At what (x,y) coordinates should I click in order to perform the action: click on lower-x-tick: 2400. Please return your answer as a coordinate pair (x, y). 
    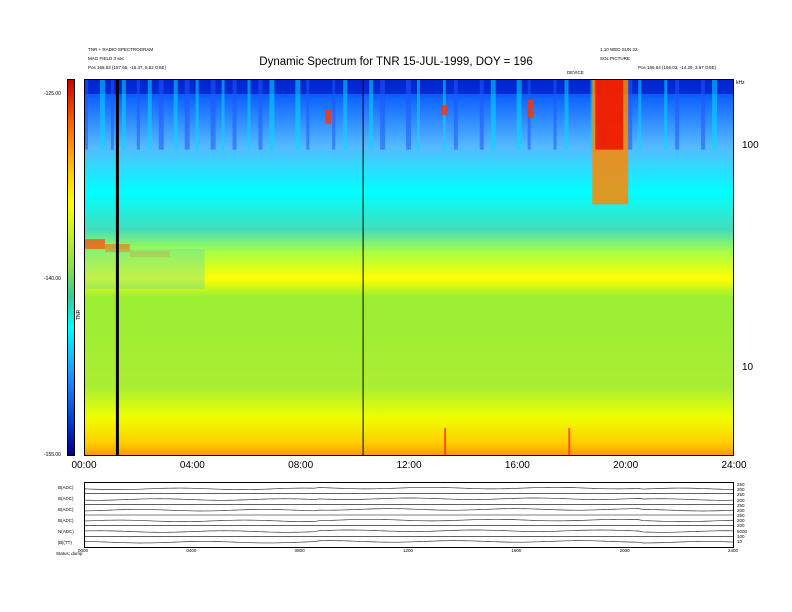
    Looking at the image, I should click on (733, 550).